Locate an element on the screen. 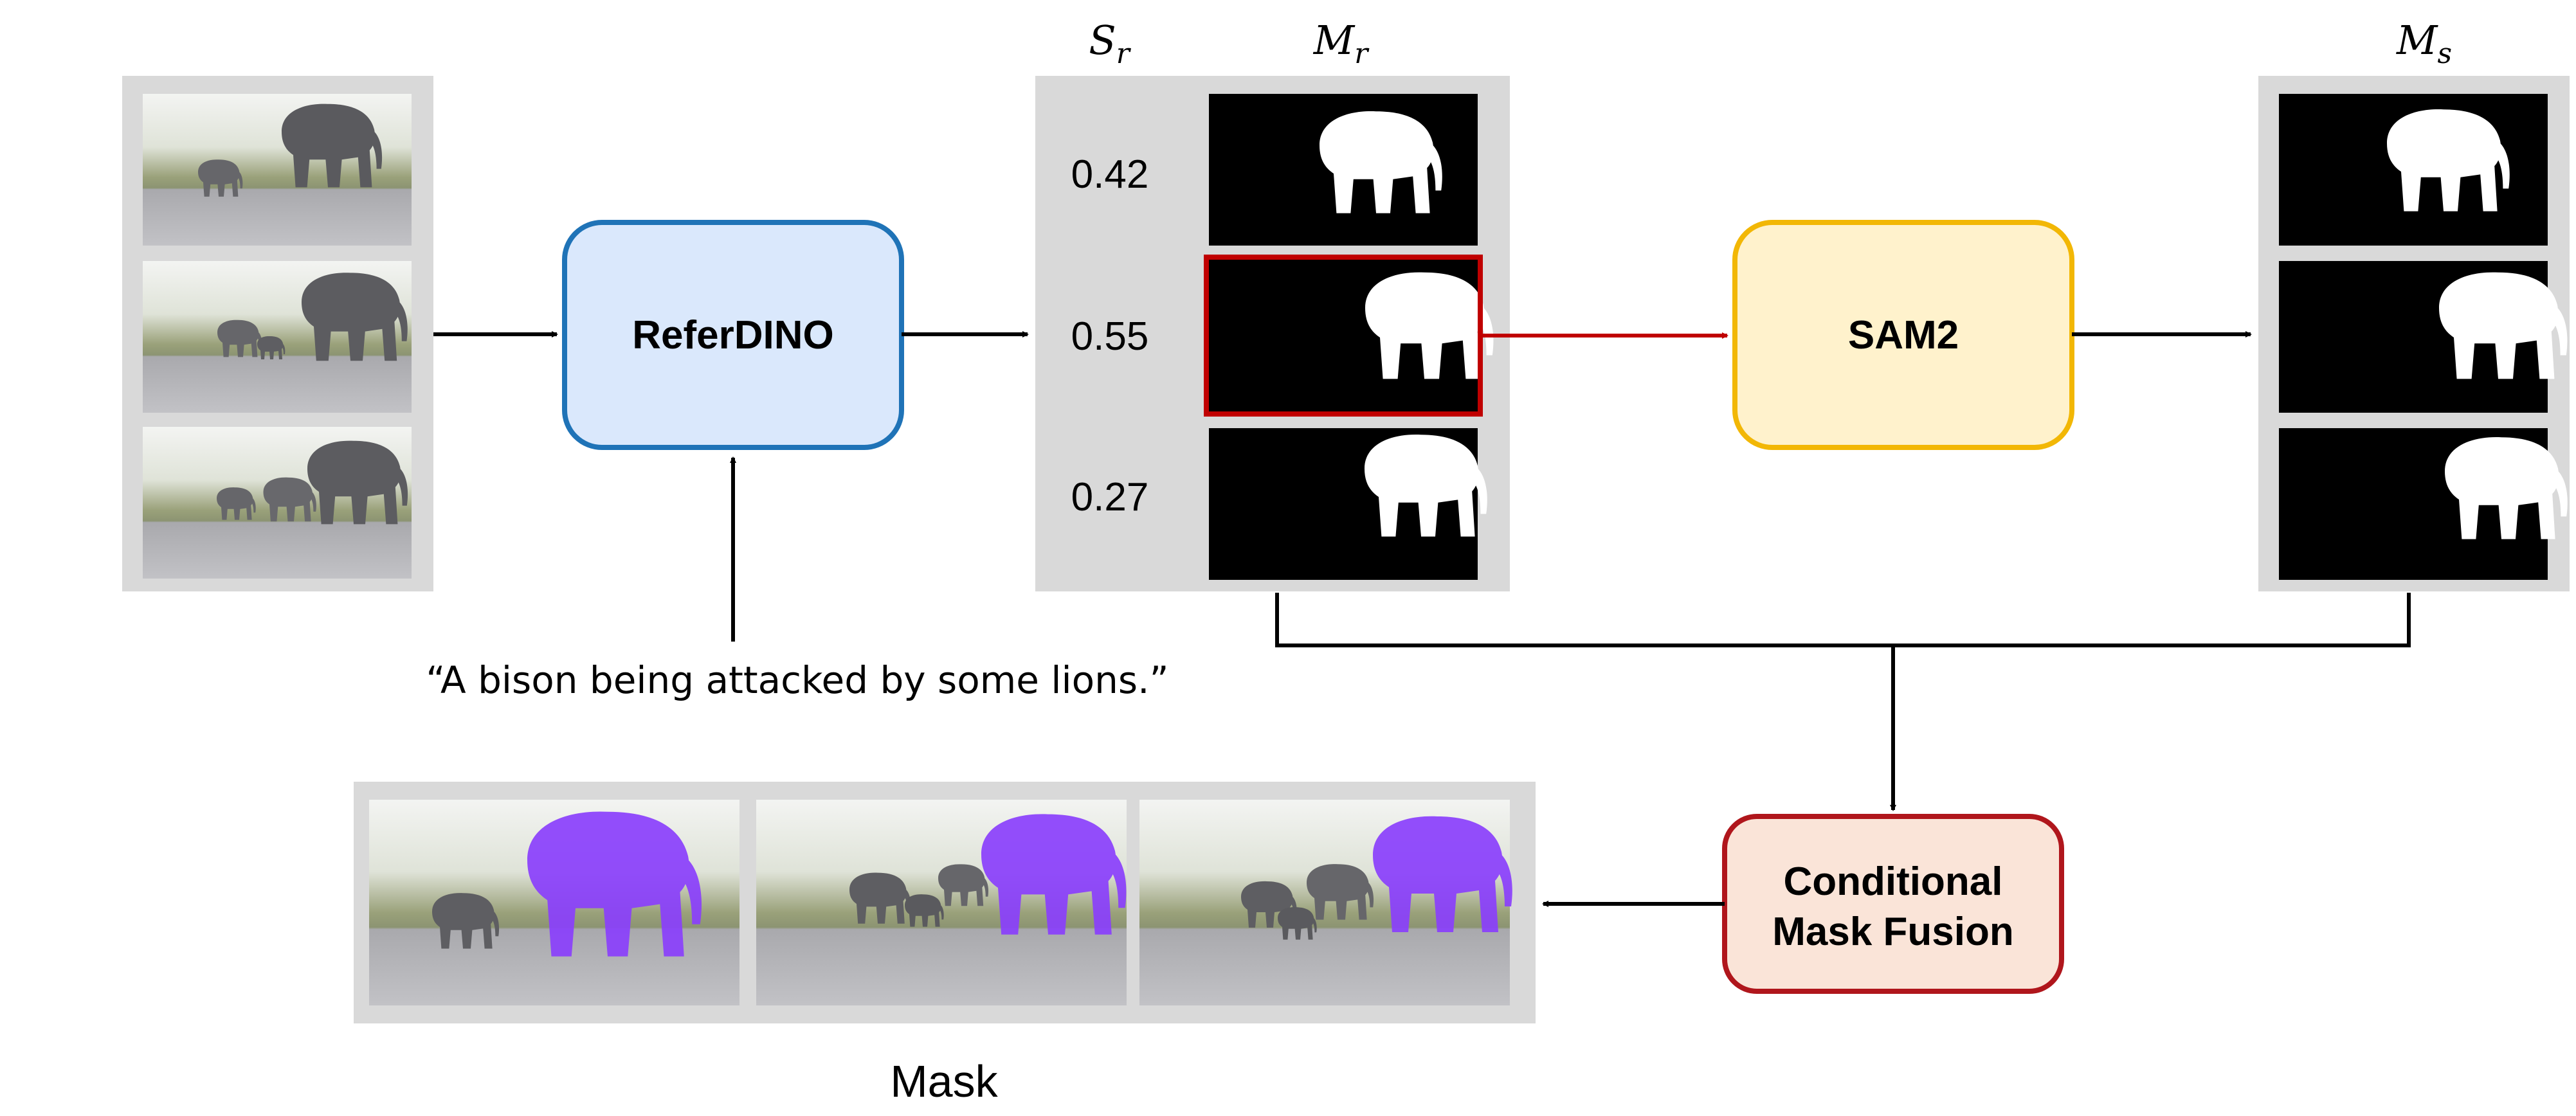  fusion-module: Conditional Mask Fusion is located at coordinates (1893, 904).